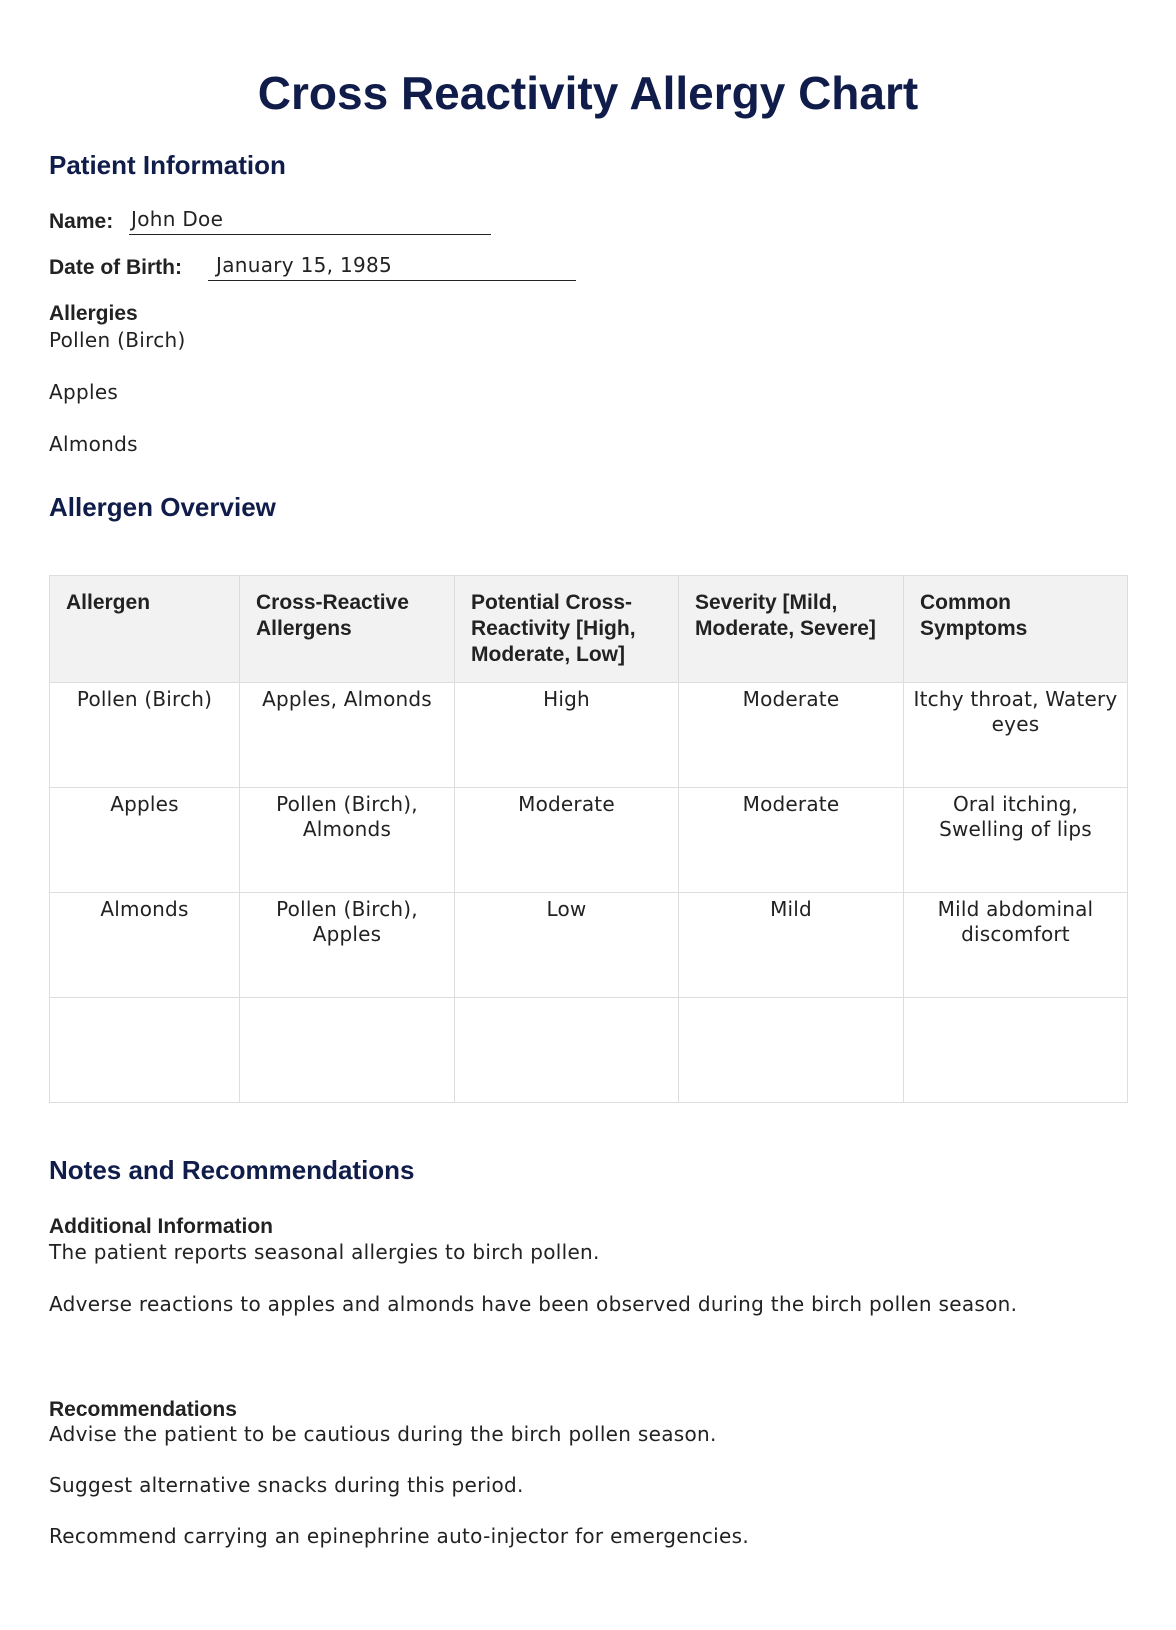 The height and width of the screenshot is (1630, 1176). What do you see at coordinates (144, 629) in the screenshot?
I see `column-header: Allergen` at bounding box center [144, 629].